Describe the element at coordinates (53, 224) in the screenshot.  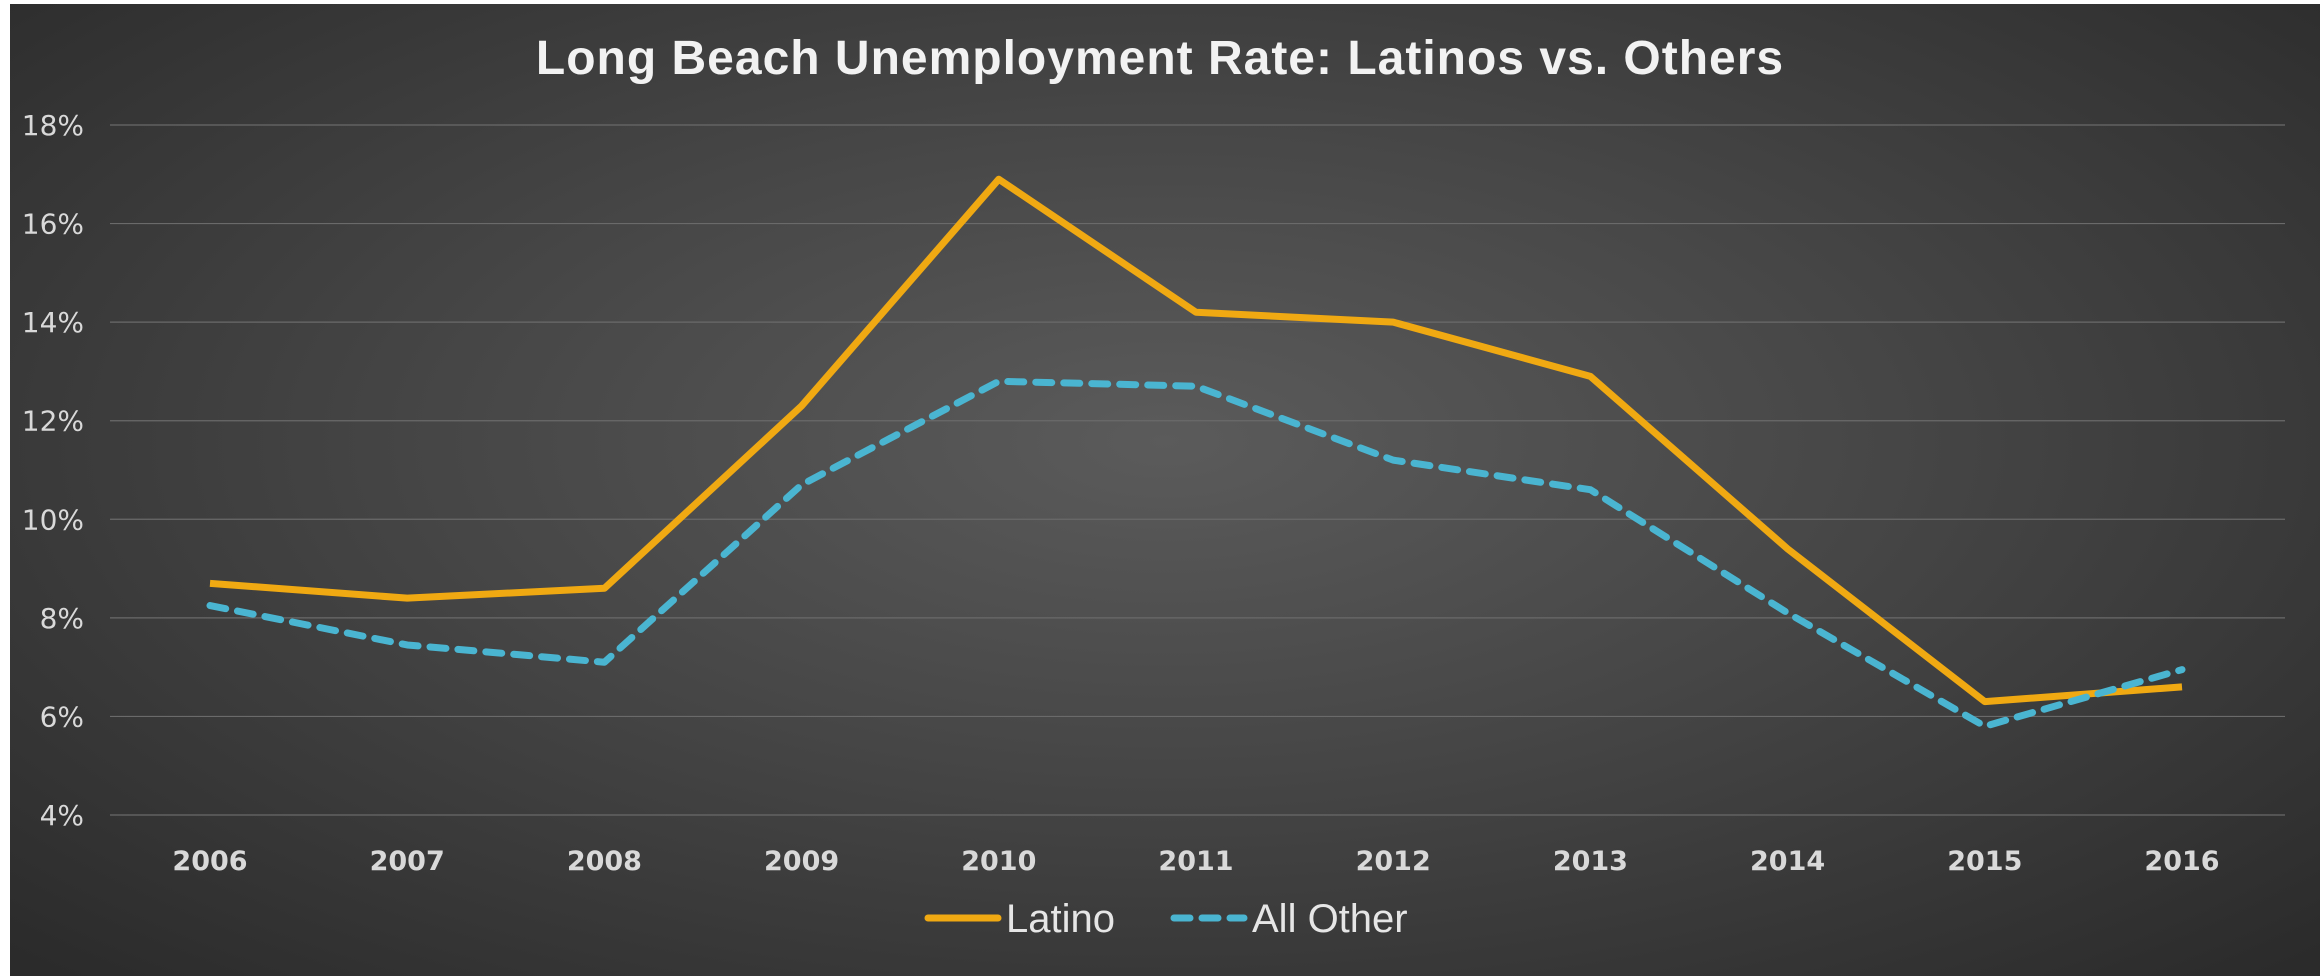
I see `y-tick-label: 16%` at that location.